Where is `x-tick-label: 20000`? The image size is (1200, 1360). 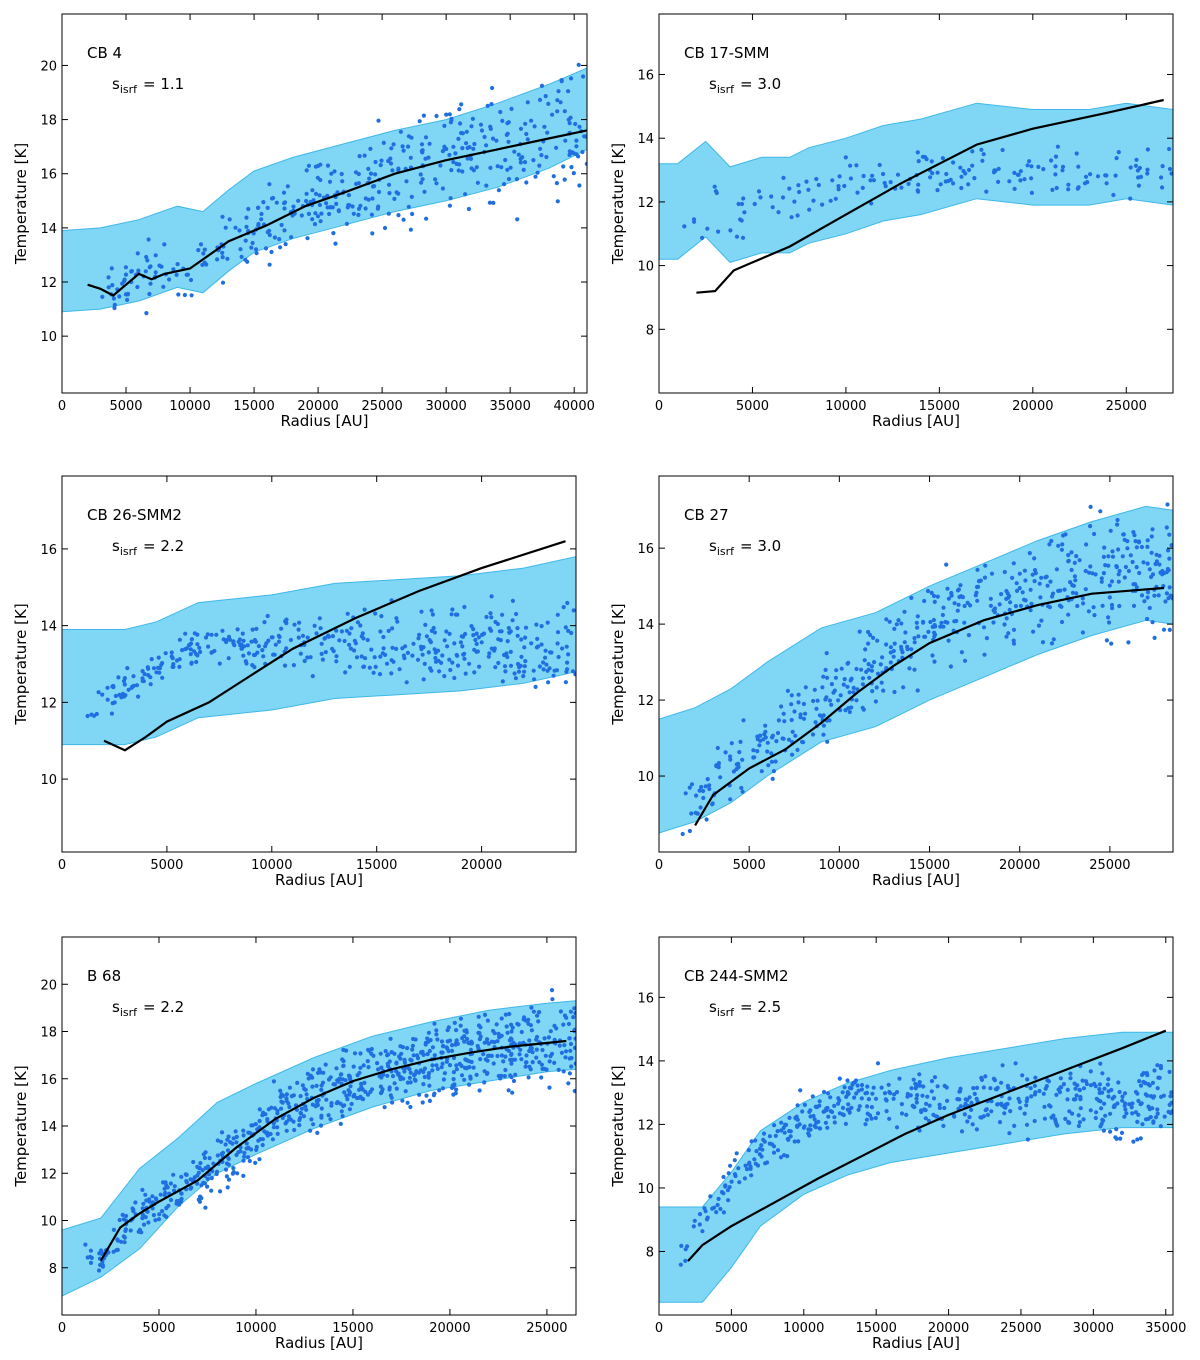
x-tick-label: 20000 is located at coordinates (449, 1328).